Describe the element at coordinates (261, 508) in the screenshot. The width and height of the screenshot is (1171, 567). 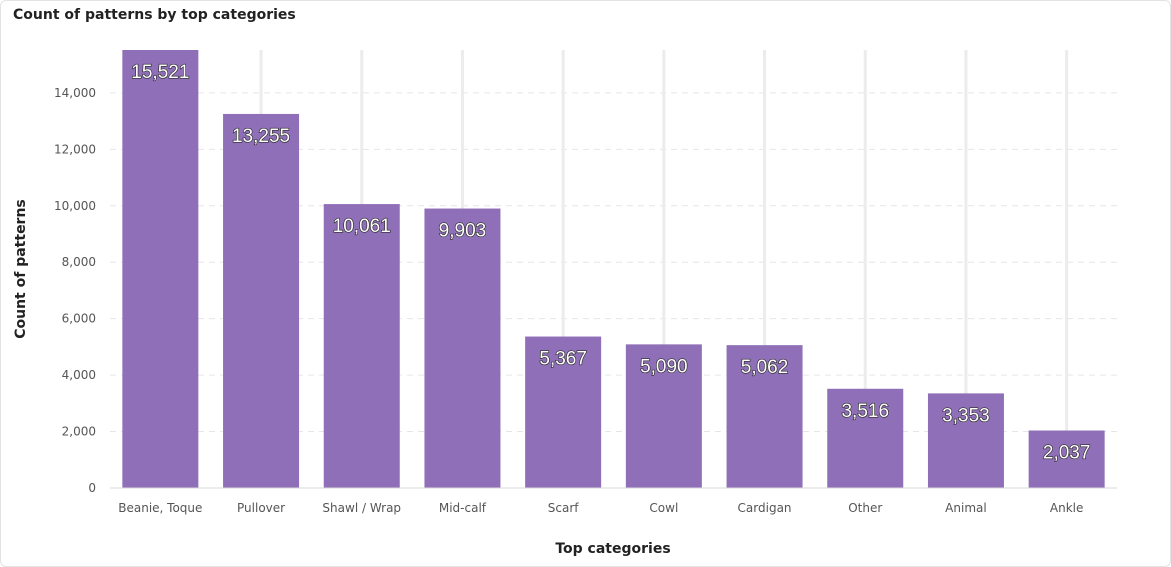
I see `x-tick-label: Pullover` at that location.